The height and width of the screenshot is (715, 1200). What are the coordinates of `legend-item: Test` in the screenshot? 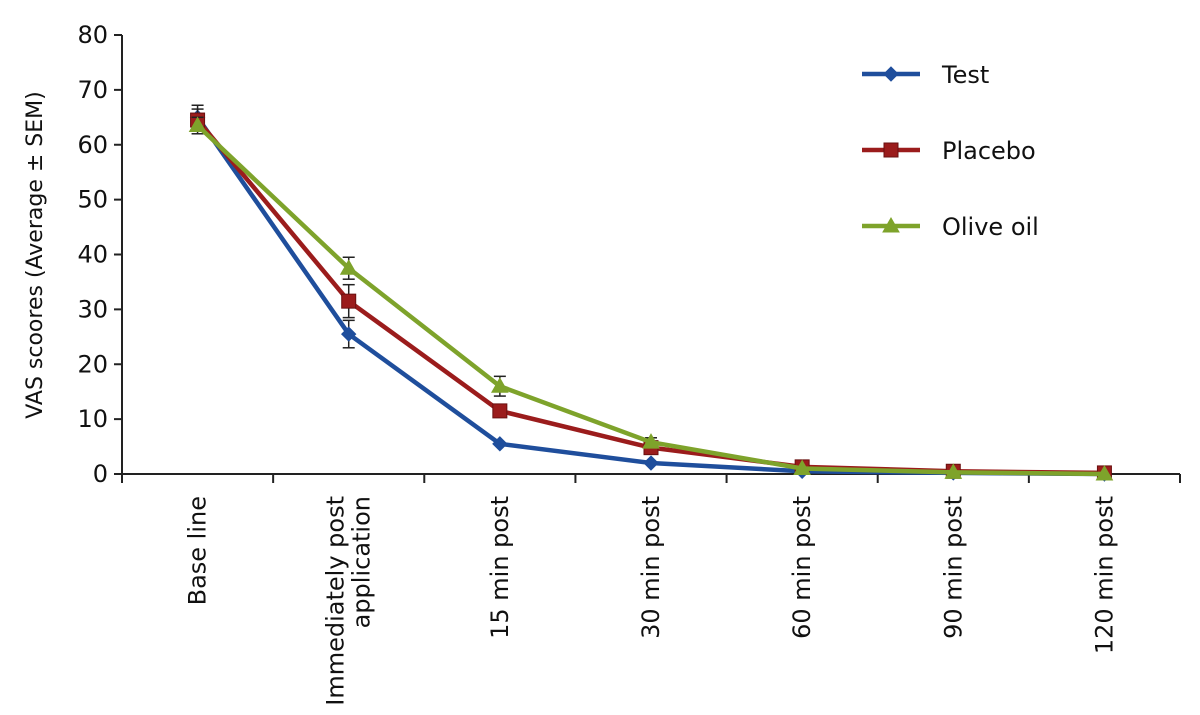 It's located at (925, 75).